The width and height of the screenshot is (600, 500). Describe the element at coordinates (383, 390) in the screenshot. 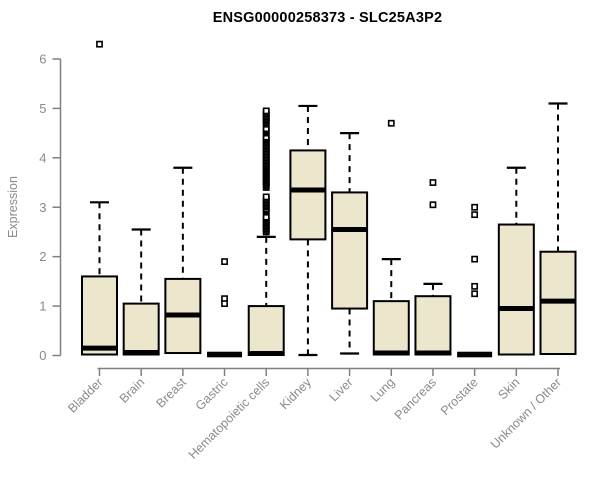

I see `x-tick-label-lung: Lung` at that location.